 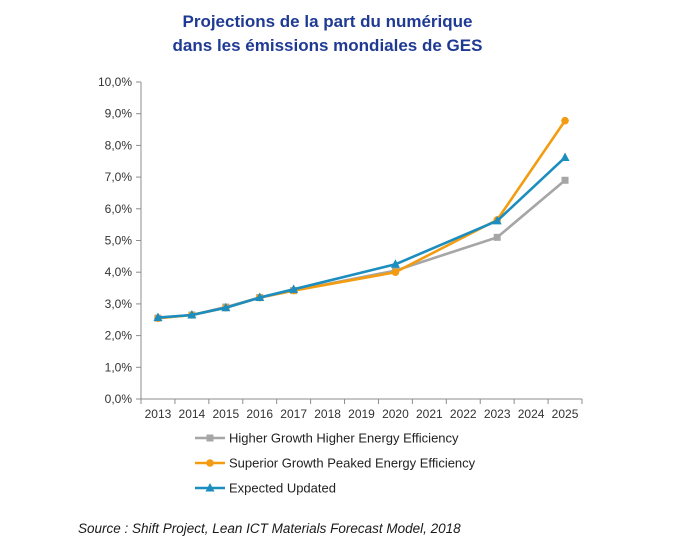 What do you see at coordinates (119, 114) in the screenshot?
I see `y-tick-label: 9,0%` at bounding box center [119, 114].